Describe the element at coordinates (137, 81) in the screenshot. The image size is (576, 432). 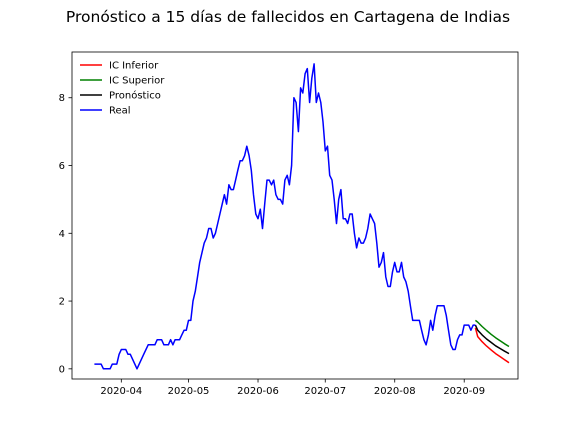
I see `legend-label: IC Superior` at that location.